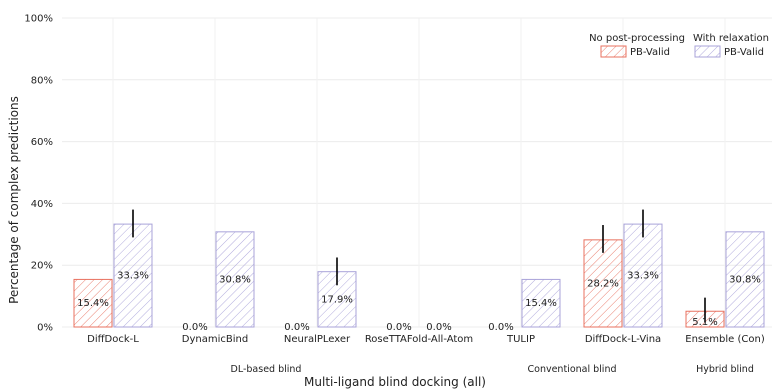 This screenshot has height=389, width=774. I want to click on x-axis-title: Multi-ligand blind docking (all), so click(395, 382).